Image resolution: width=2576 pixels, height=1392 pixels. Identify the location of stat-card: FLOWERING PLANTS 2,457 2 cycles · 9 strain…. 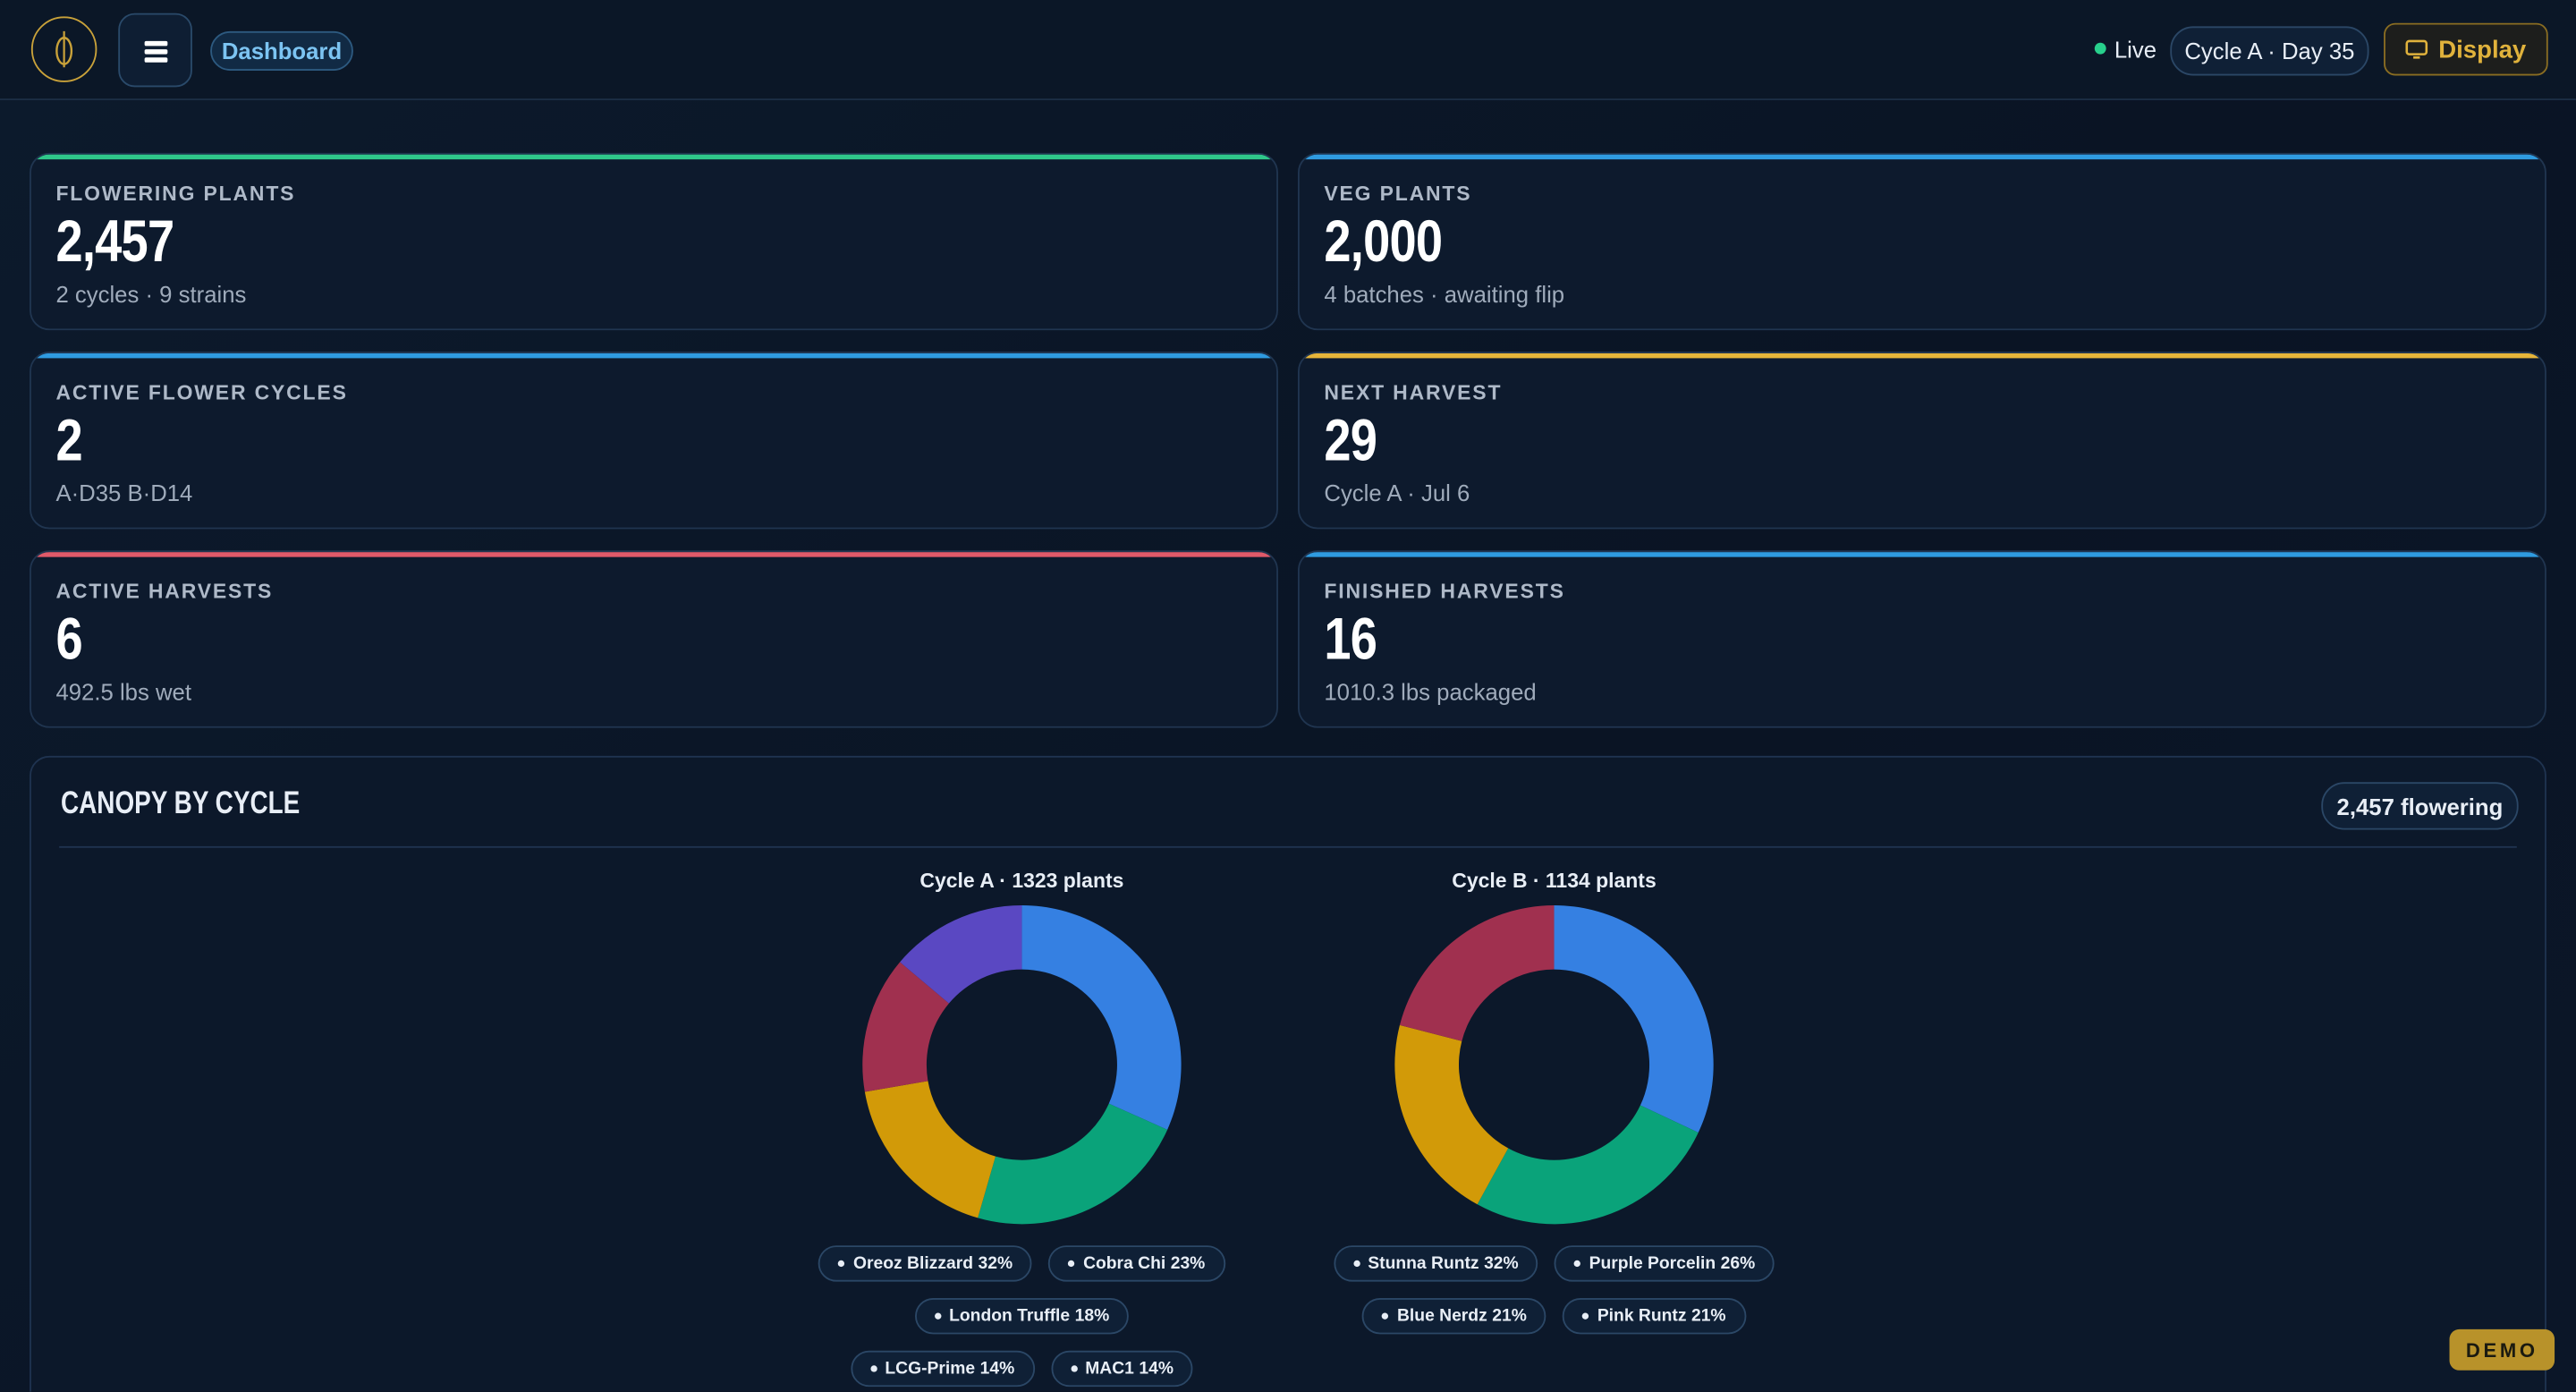
(654, 241).